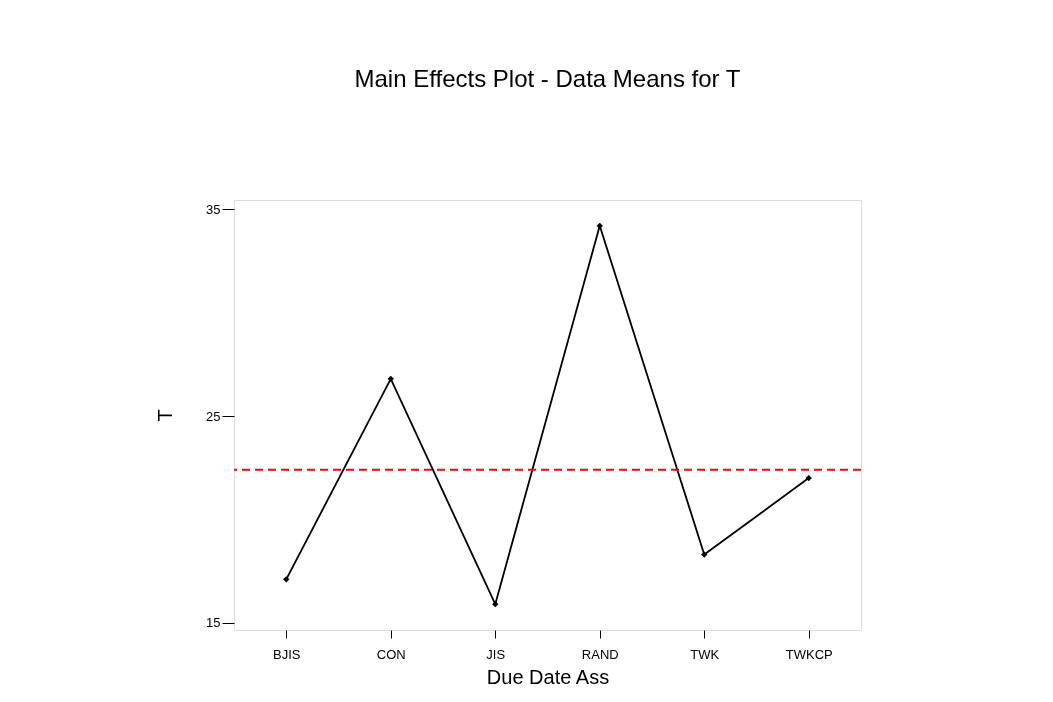 The height and width of the screenshot is (702, 1053). I want to click on x-tick-label: RAND, so click(600, 654).